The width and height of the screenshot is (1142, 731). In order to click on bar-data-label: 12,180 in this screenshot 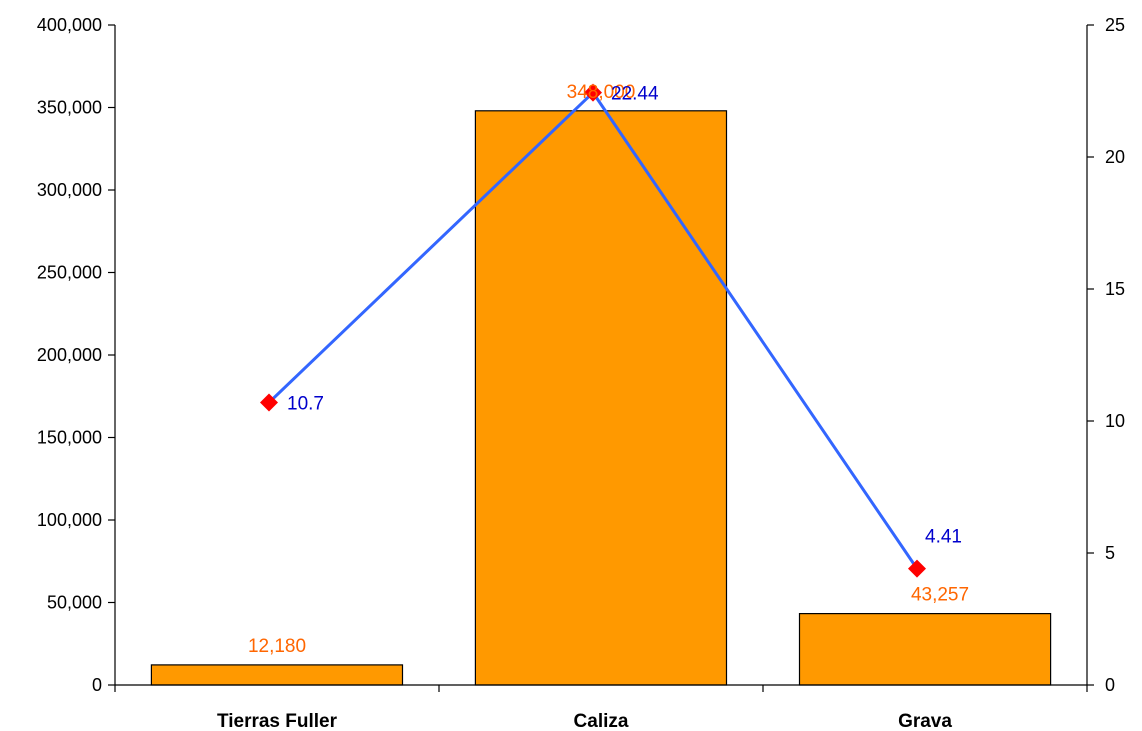, I will do `click(277, 646)`.